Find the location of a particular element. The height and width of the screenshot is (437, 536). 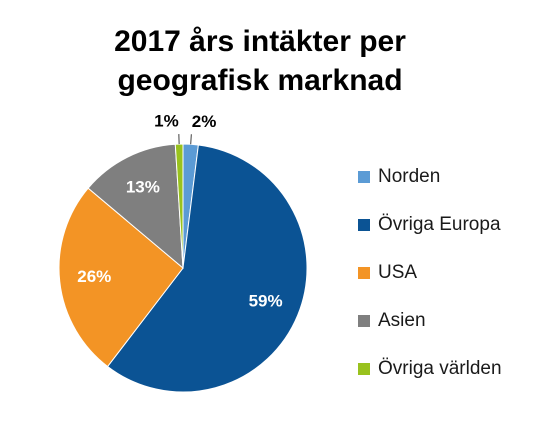

legend-label-ovriga-varlden: Övriga världen is located at coordinates (440, 368).